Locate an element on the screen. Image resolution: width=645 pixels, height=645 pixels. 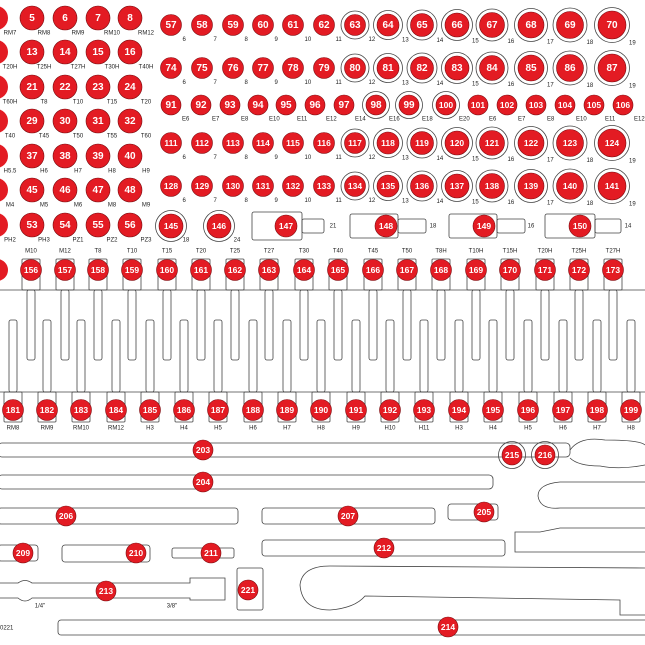
size-label: T30 is located at coordinates (304, 252).